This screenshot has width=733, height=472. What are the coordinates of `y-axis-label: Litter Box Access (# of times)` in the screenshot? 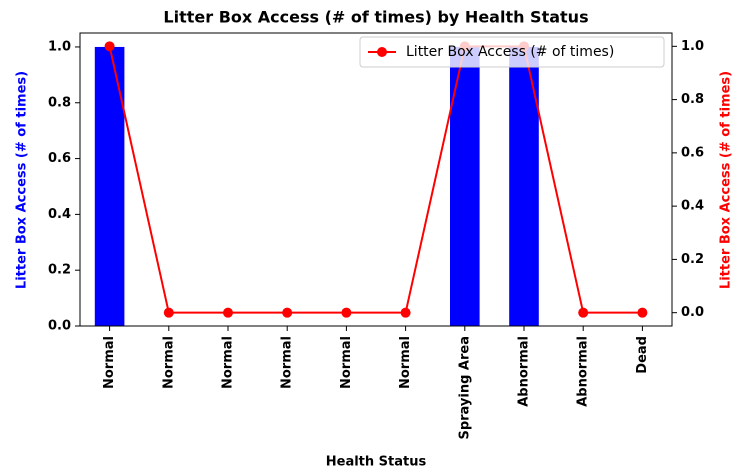 It's located at (22, 180).